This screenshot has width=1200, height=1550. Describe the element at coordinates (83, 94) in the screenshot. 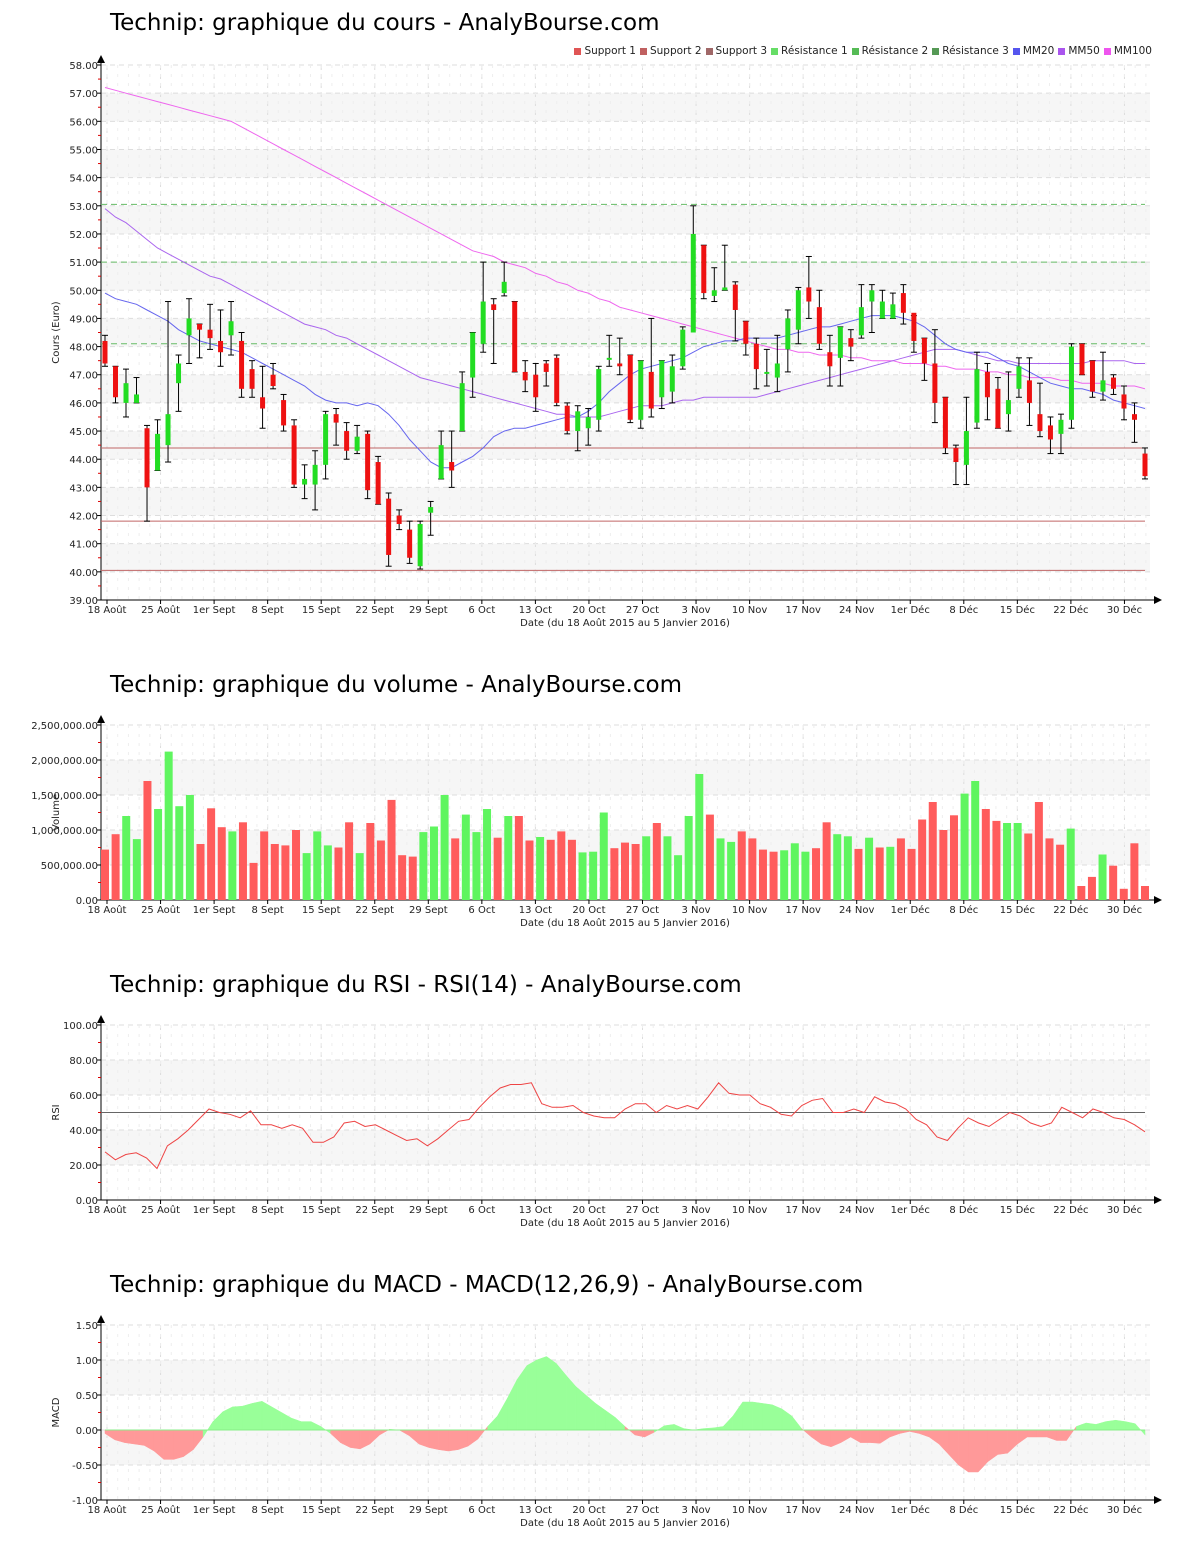

I see `y-tick-label: 57.00` at that location.